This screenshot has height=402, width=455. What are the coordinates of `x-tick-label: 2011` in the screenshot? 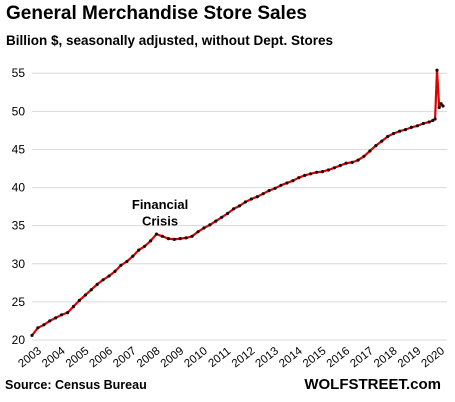 It's located at (219, 357).